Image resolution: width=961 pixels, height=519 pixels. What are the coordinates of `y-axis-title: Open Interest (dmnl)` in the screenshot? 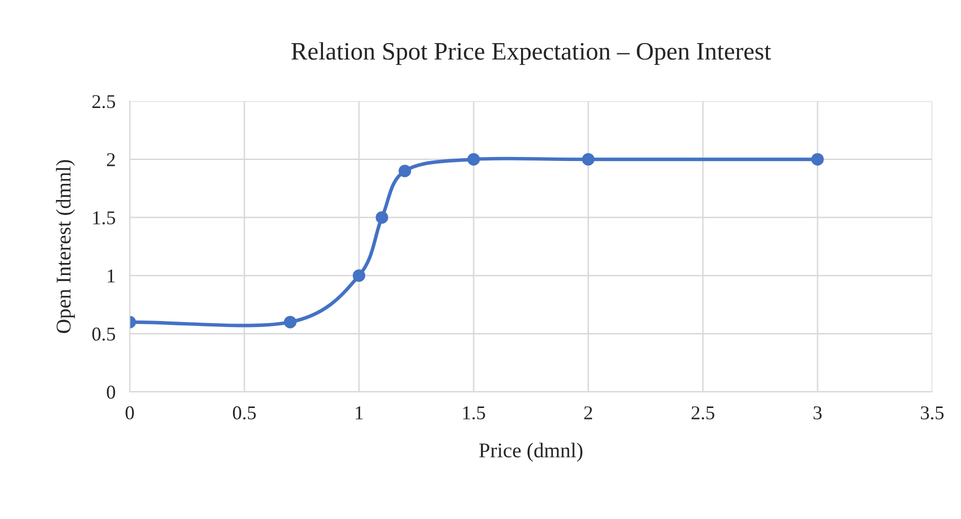 It's located at (65, 247).